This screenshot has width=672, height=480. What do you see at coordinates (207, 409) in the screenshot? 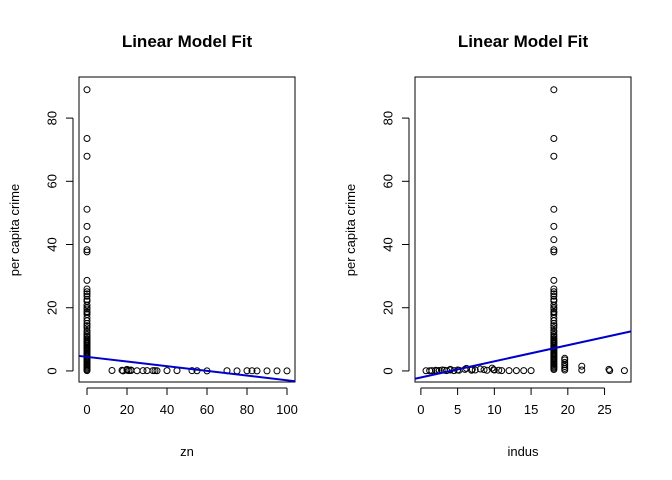
I see `x-tick-label: 60` at bounding box center [207, 409].